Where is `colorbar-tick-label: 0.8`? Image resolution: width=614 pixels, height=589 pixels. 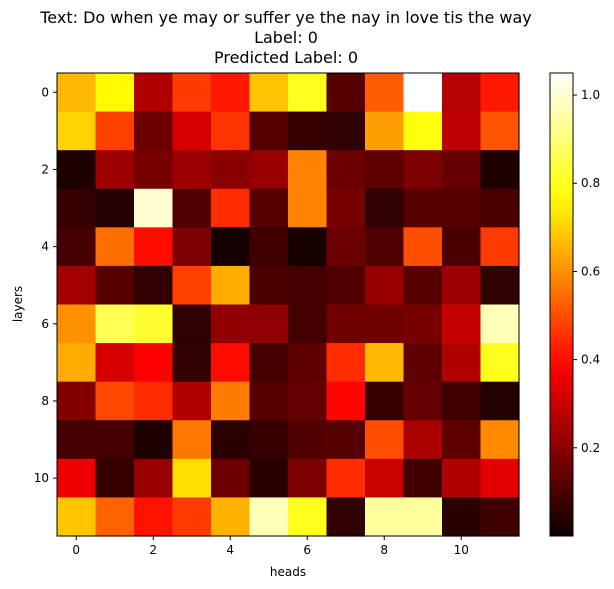 colorbar-tick-label: 0.8 is located at coordinates (590, 183).